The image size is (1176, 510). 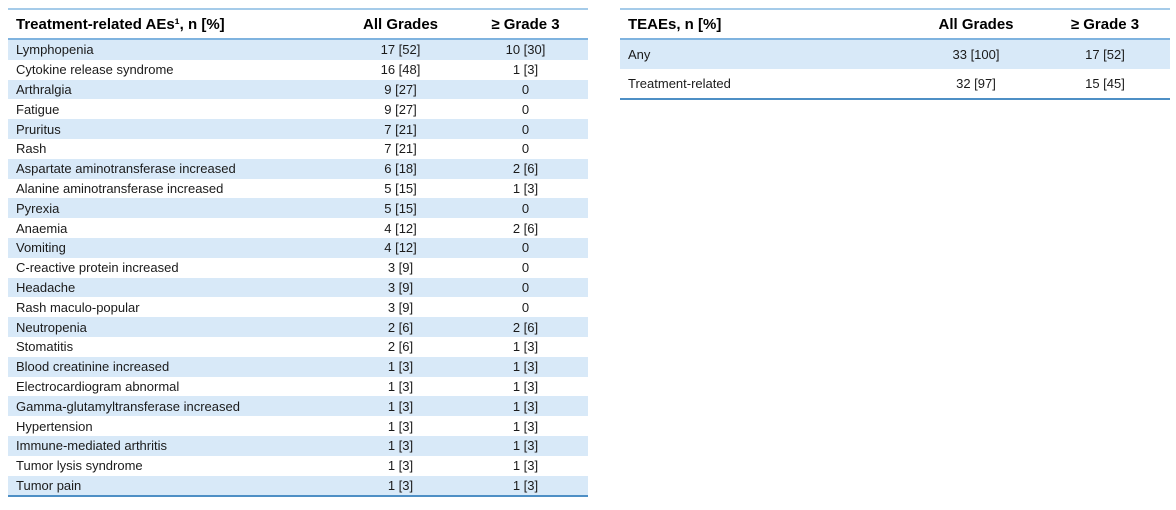 I want to click on table-row: Blood creatinine increased 1 [3] 1 [3], so click(x=298, y=366).